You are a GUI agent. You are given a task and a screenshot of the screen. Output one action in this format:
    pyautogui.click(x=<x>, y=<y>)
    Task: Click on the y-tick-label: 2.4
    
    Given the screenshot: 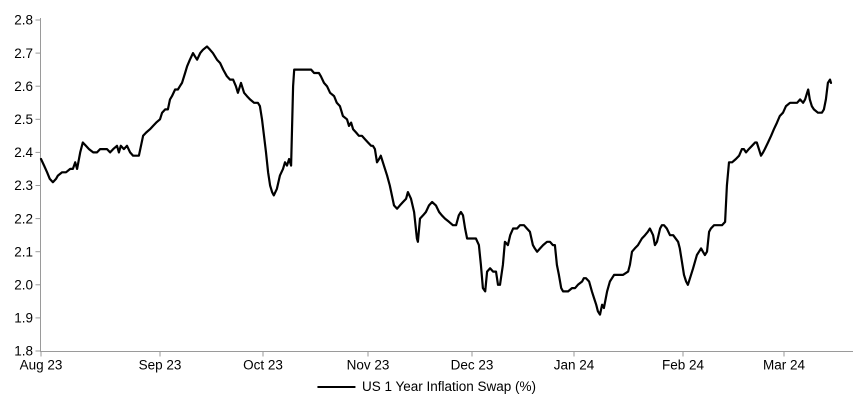 What is the action you would take?
    pyautogui.click(x=23, y=152)
    